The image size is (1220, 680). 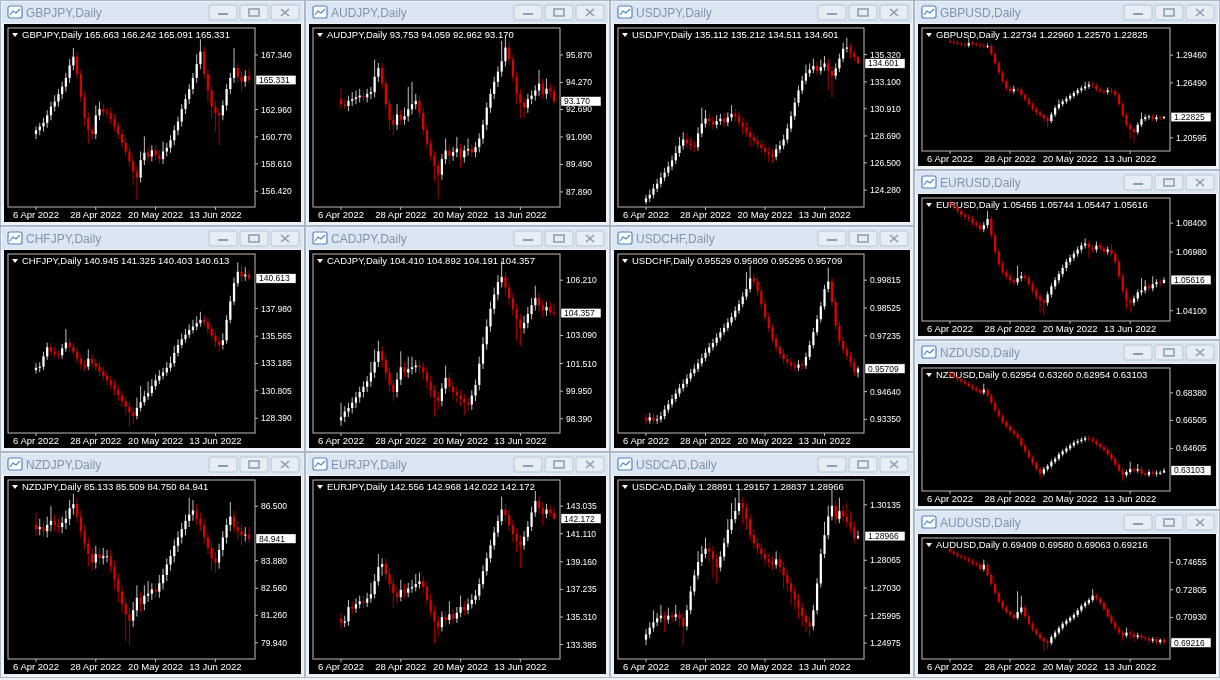 I want to click on chart-title: NZDUSD,Daily, so click(x=980, y=353).